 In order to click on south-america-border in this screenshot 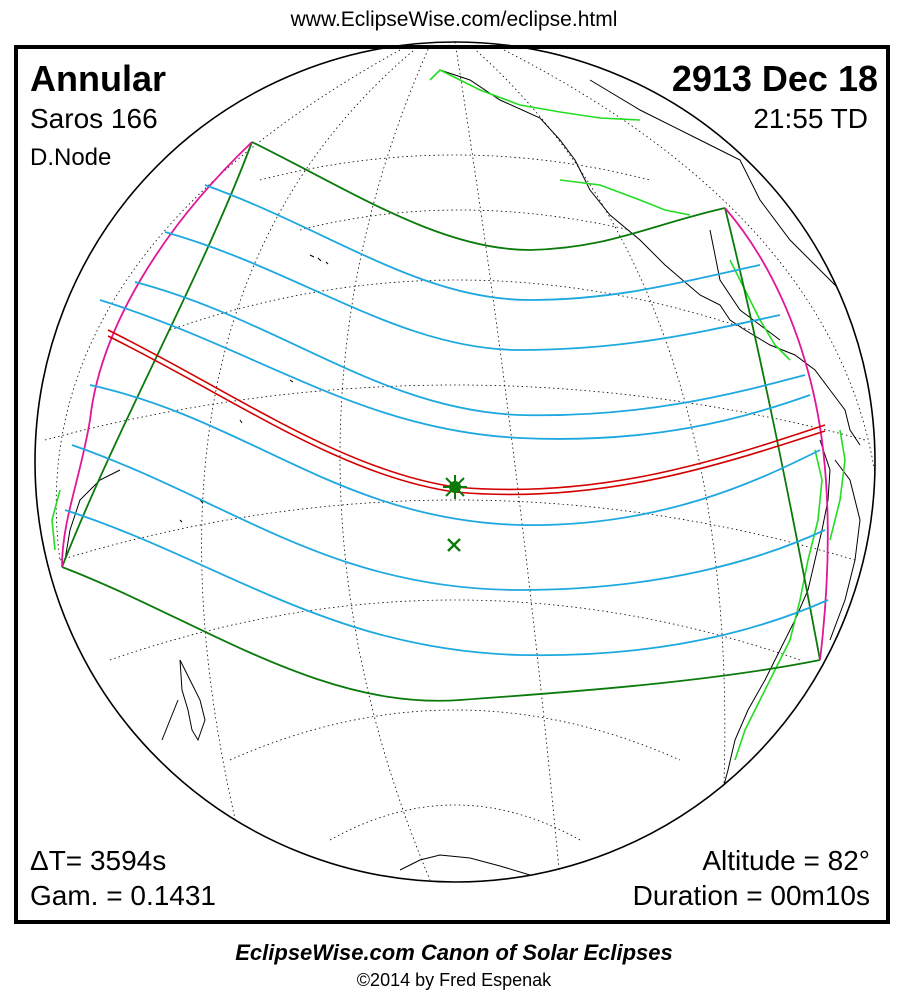, I will do `click(778, 605)`.